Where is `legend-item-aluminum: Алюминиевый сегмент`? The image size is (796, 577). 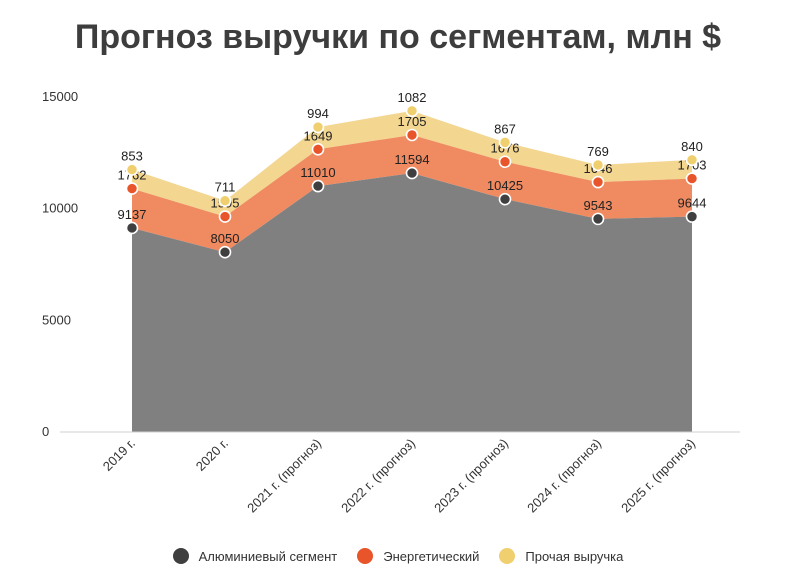 legend-item-aluminum: Алюминиевый сегмент is located at coordinates (255, 556).